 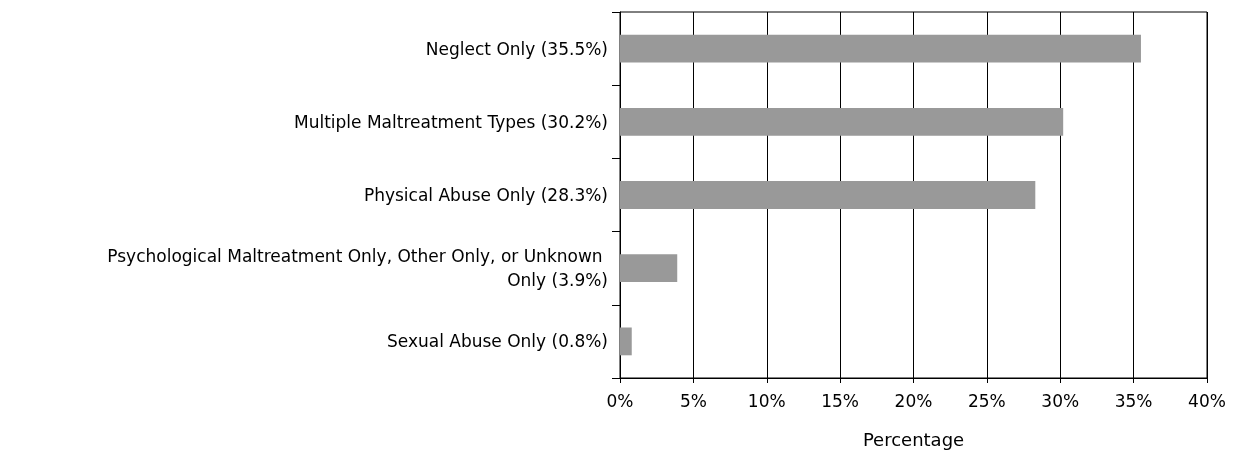 What do you see at coordinates (497, 341) in the screenshot?
I see `y-tick-label: Sexual Abuse Only (0.8%)` at bounding box center [497, 341].